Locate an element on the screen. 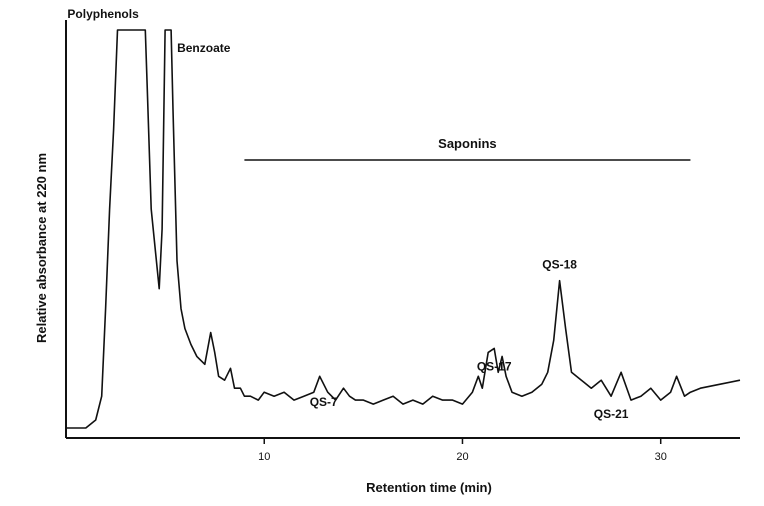 The image size is (764, 506). peak-label: QS-17 is located at coordinates (494, 366).